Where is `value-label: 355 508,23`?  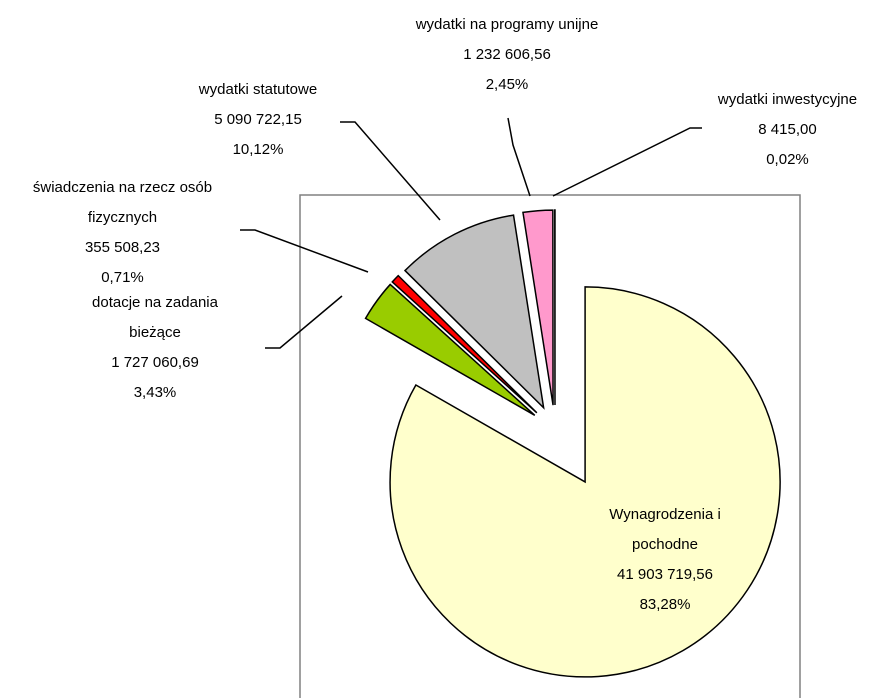
value-label: 355 508,23 is located at coordinates (122, 247).